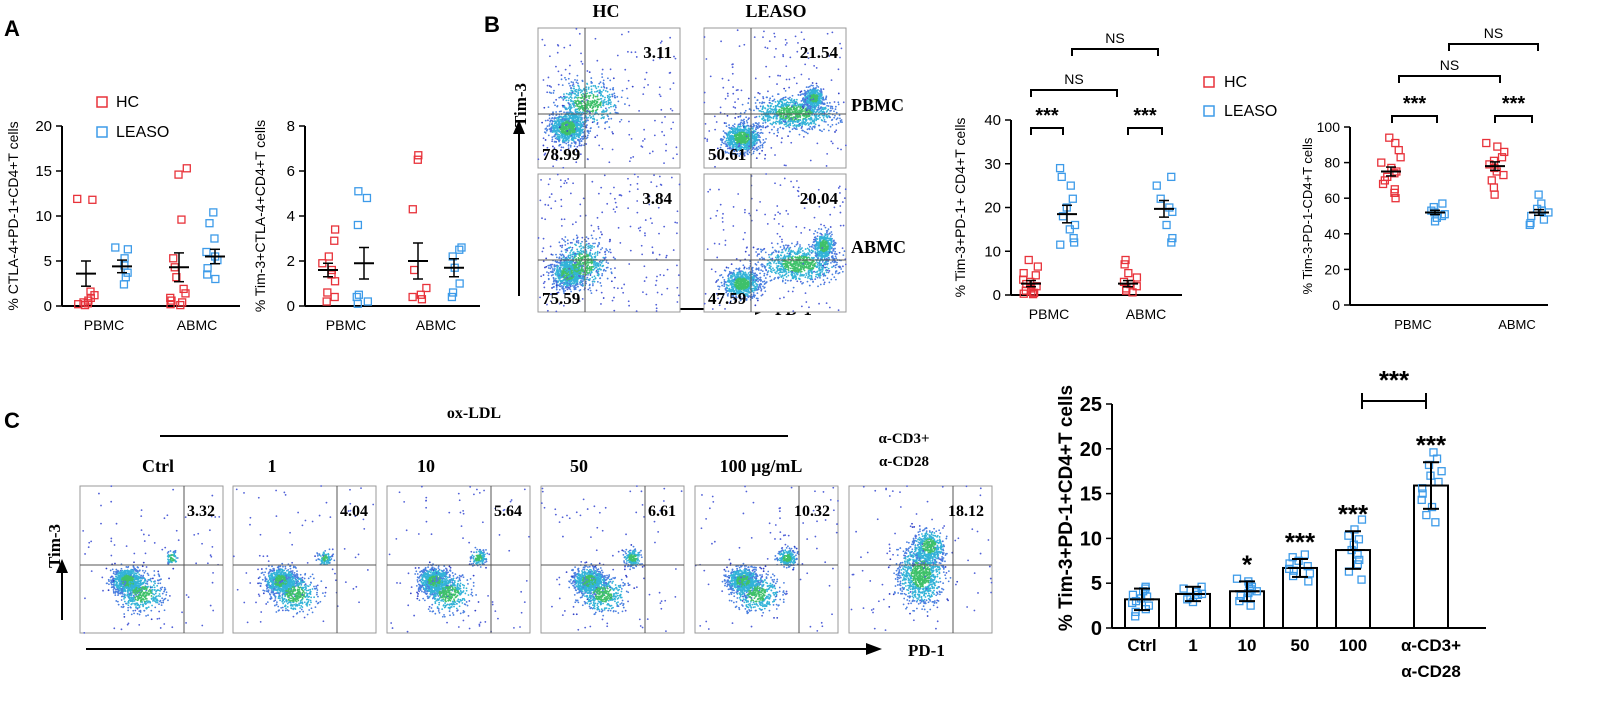 This screenshot has height=708, width=1623. What do you see at coordinates (1300, 645) in the screenshot?
I see `x-tick-label: 50` at bounding box center [1300, 645].